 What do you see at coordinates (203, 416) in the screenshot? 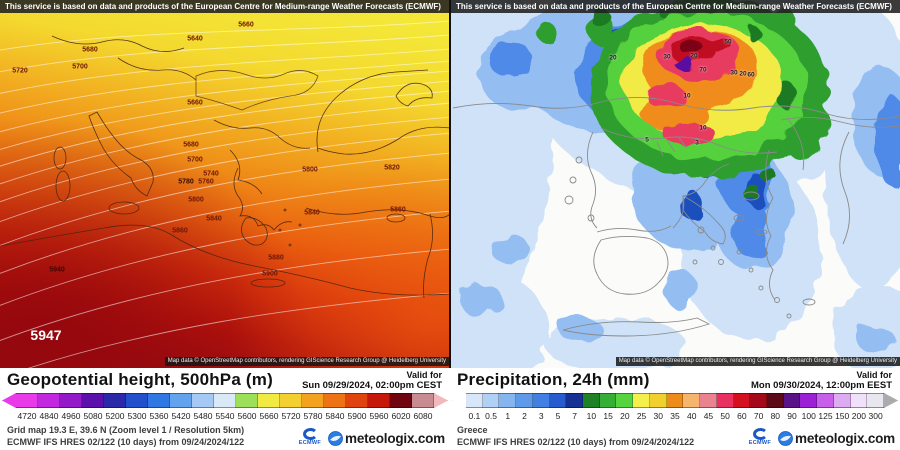
I see `scale-tick-label: 5480` at bounding box center [203, 416].